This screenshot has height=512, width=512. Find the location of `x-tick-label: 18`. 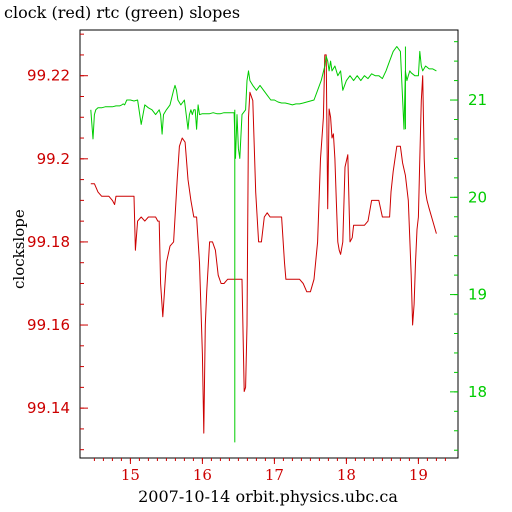

x-tick-label: 18 is located at coordinates (346, 475).